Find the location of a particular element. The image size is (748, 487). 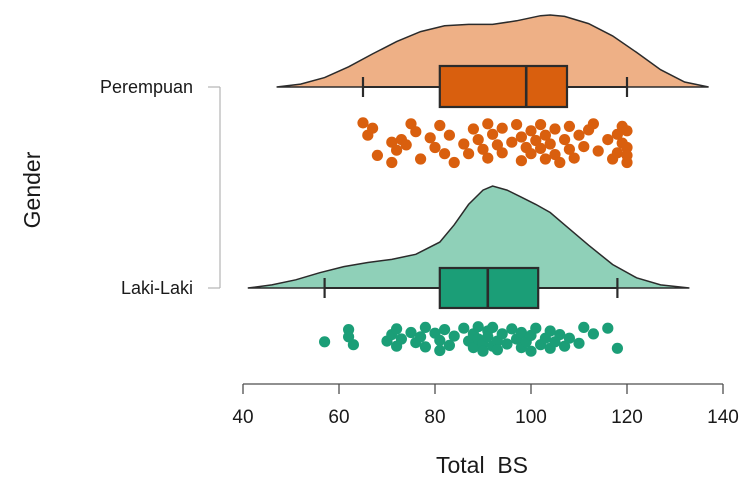

x-tick-label-3: 100 is located at coordinates (531, 417).